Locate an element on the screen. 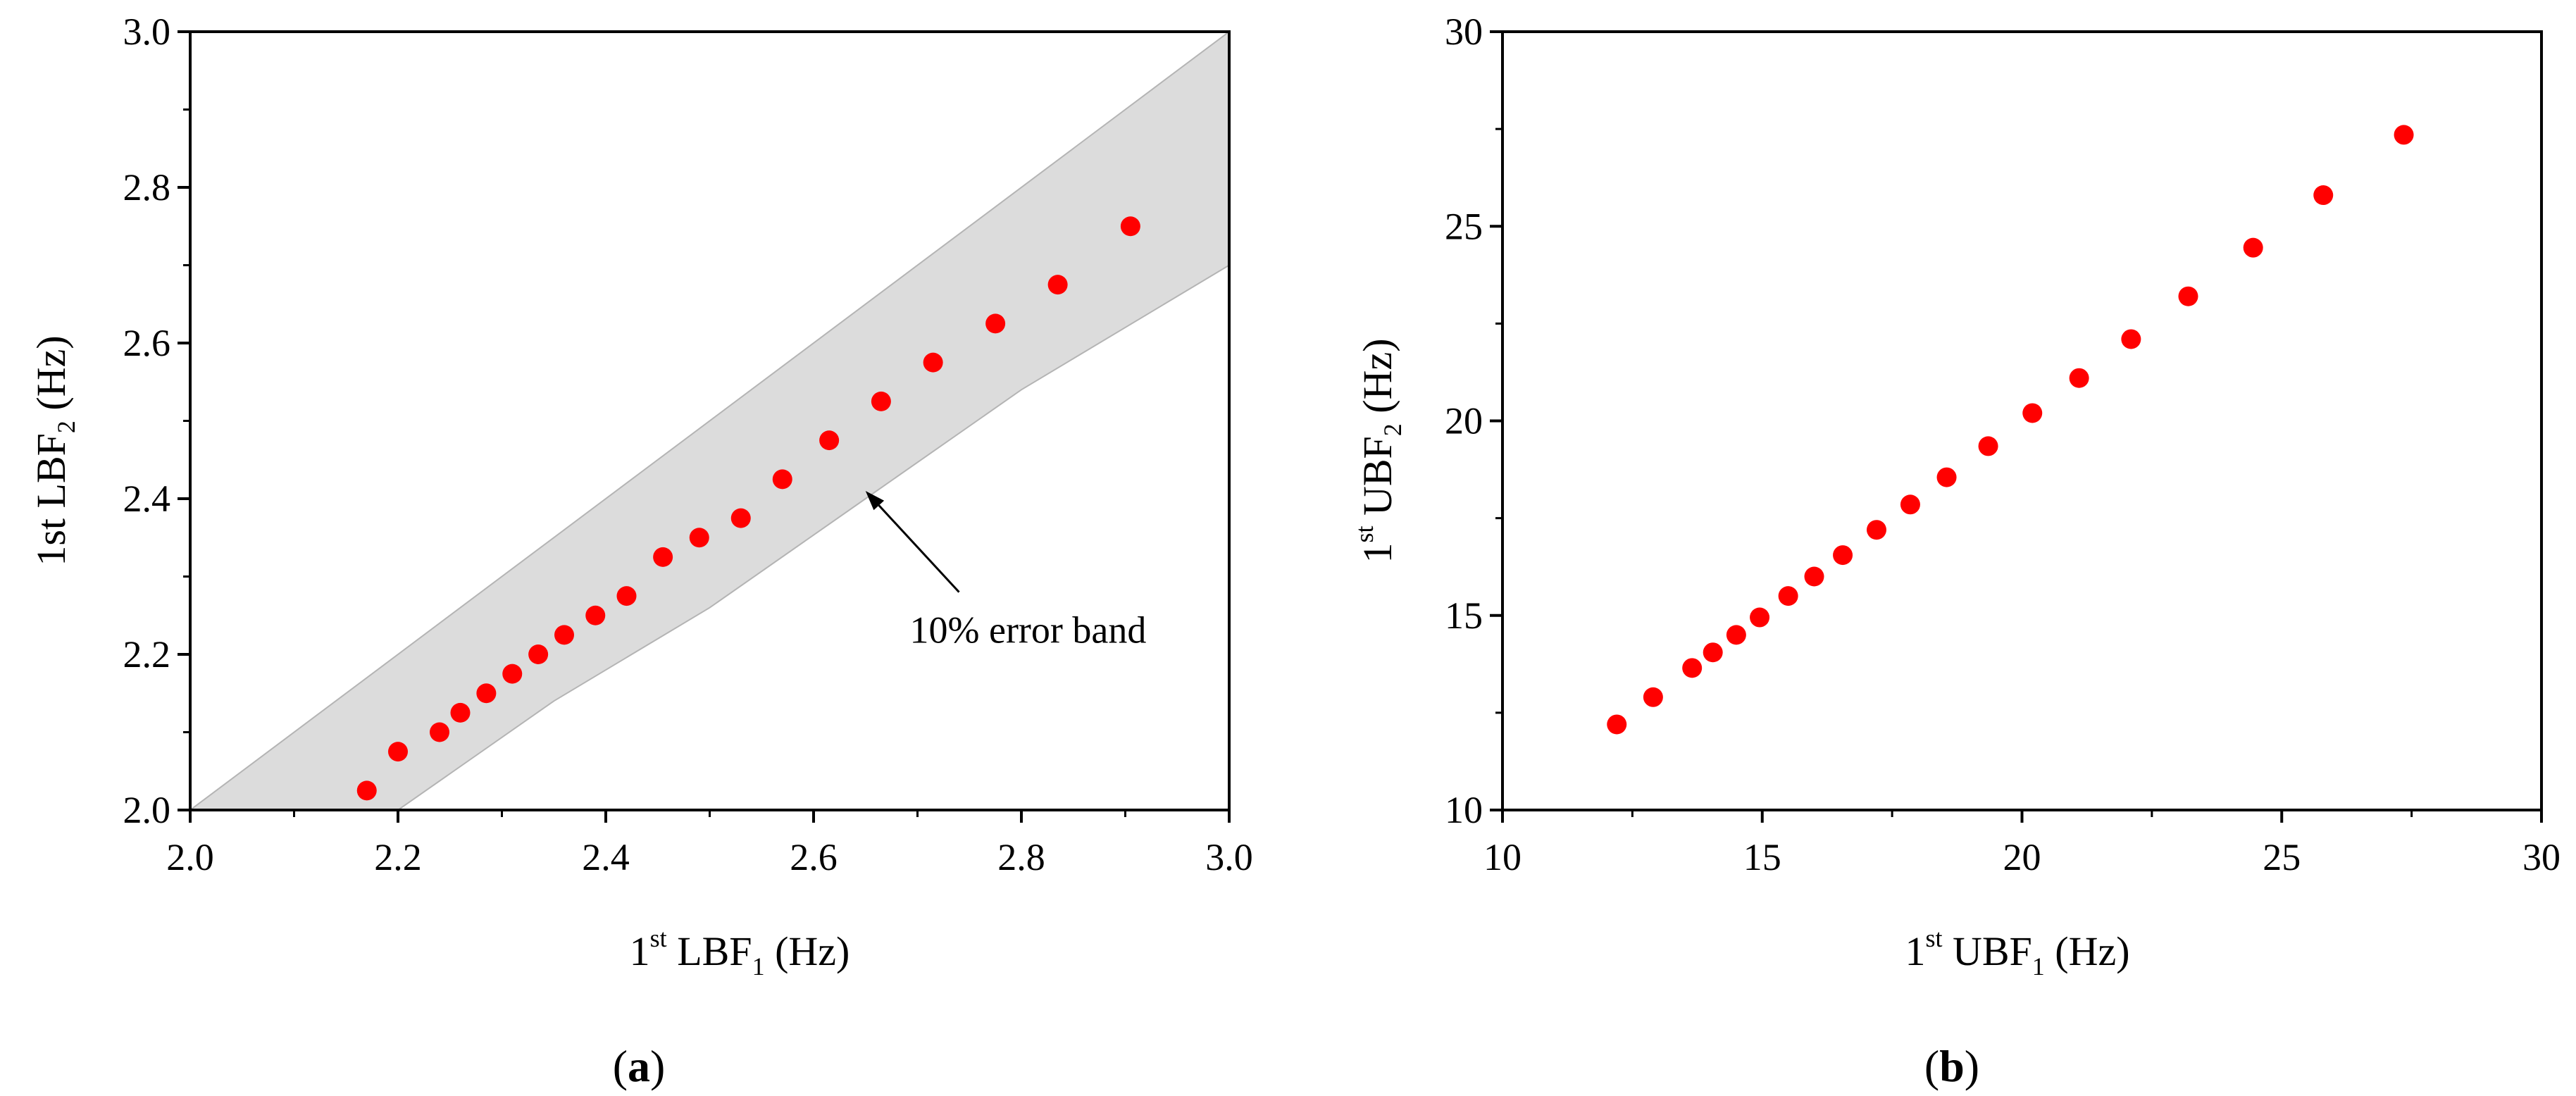  x-tick-label: 2.6 is located at coordinates (814, 857).